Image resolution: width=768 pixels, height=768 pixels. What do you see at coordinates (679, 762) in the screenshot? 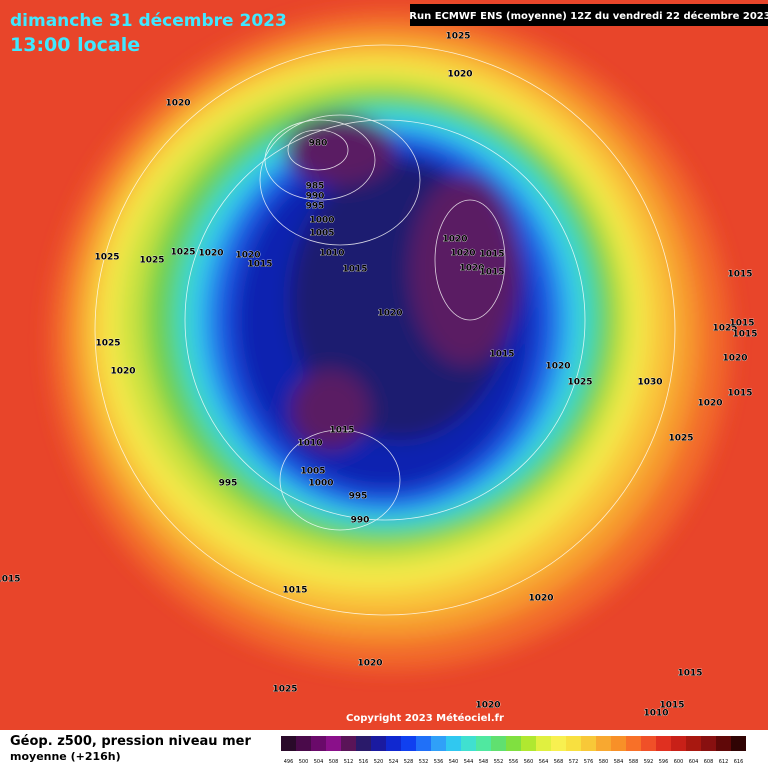
I see `scale-label: 600` at bounding box center [679, 762].